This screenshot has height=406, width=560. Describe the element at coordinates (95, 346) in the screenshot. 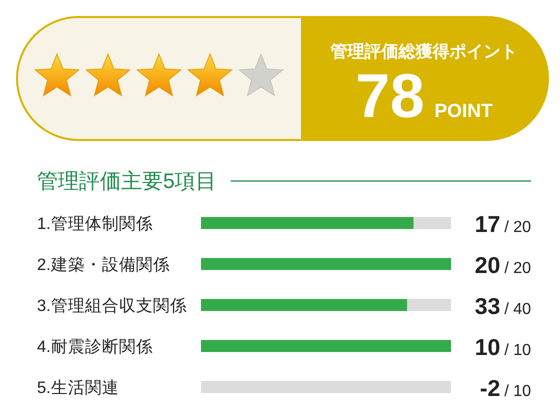

I see `y-tick-label: 4.耐震診断関係` at that location.